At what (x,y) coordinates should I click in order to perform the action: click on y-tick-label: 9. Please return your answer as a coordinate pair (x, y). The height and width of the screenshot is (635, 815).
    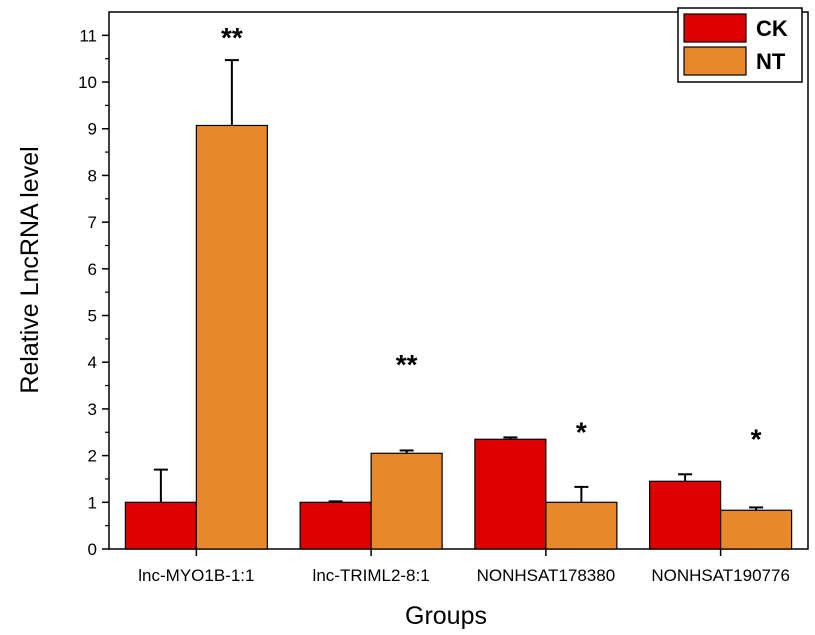
    Looking at the image, I should click on (92, 129).